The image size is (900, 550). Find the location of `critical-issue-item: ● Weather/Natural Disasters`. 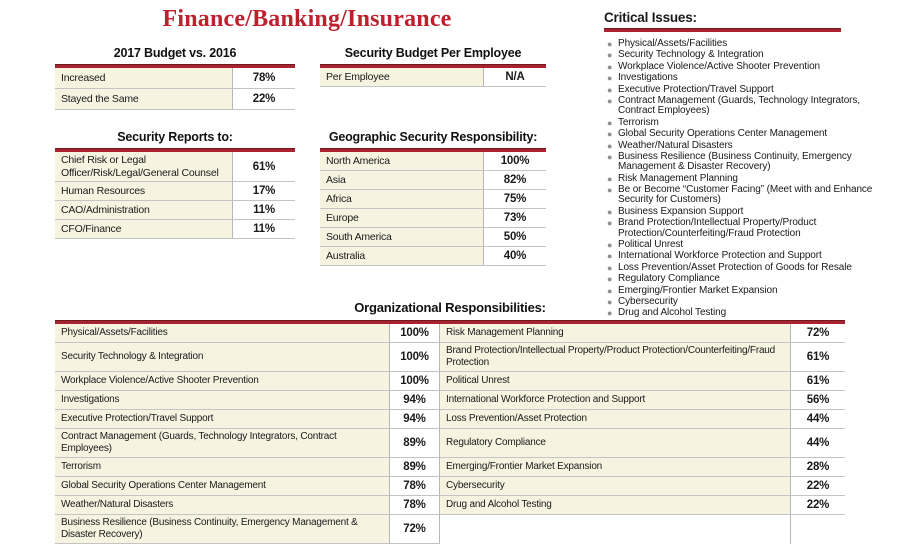

critical-issue-item: ● Weather/Natural Disasters is located at coordinates (747, 145).